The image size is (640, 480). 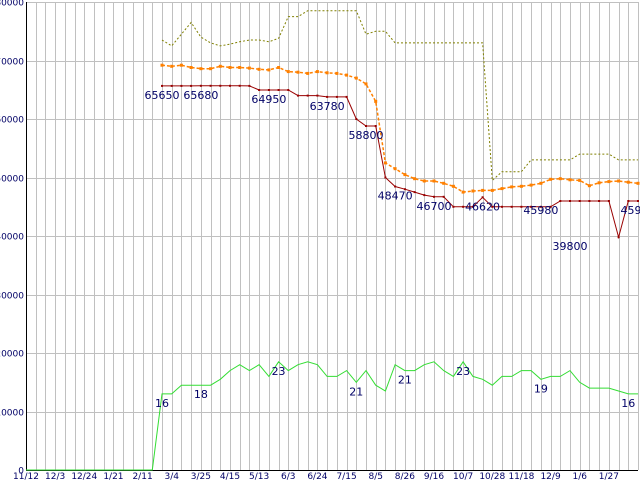 I want to click on data-label-count: 18, so click(x=201, y=394).